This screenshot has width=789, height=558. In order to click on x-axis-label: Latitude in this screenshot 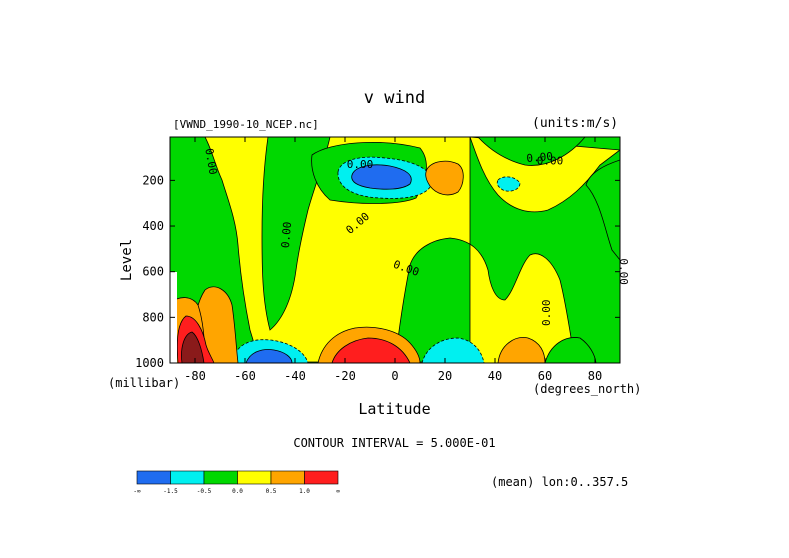, I will do `click(394, 409)`.